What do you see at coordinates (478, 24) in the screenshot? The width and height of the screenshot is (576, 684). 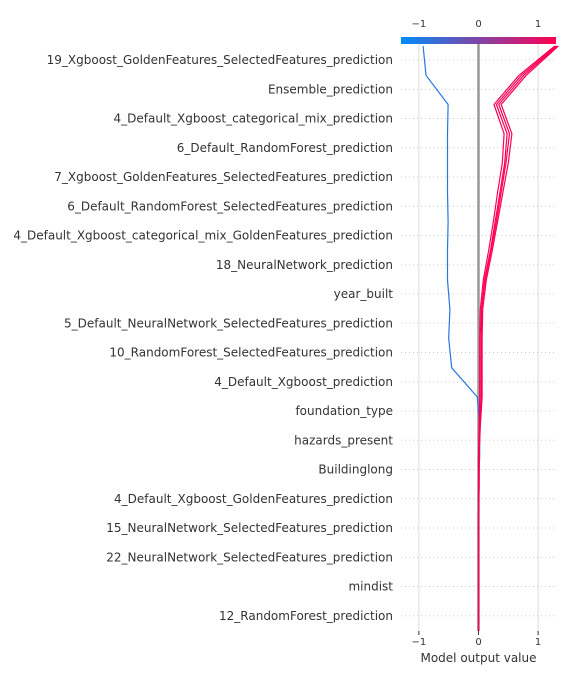 I see `x-tick-label-top: 0` at bounding box center [478, 24].